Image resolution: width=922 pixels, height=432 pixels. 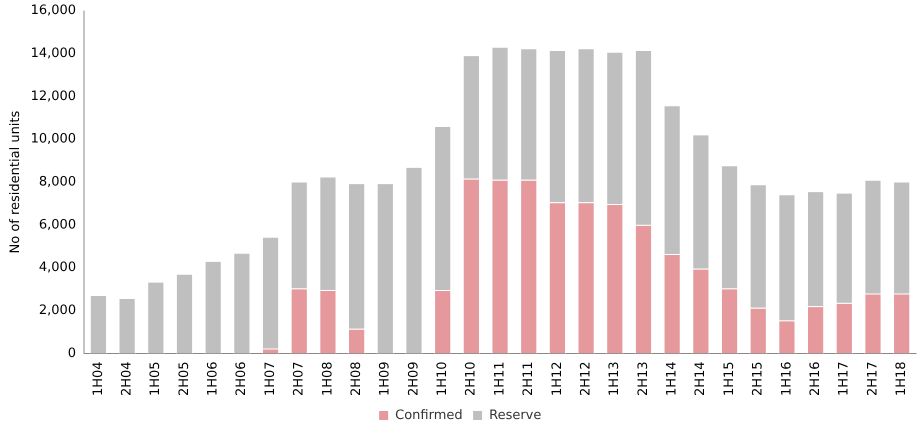 I want to click on x-tick-label: 2H11, so click(x=528, y=378).